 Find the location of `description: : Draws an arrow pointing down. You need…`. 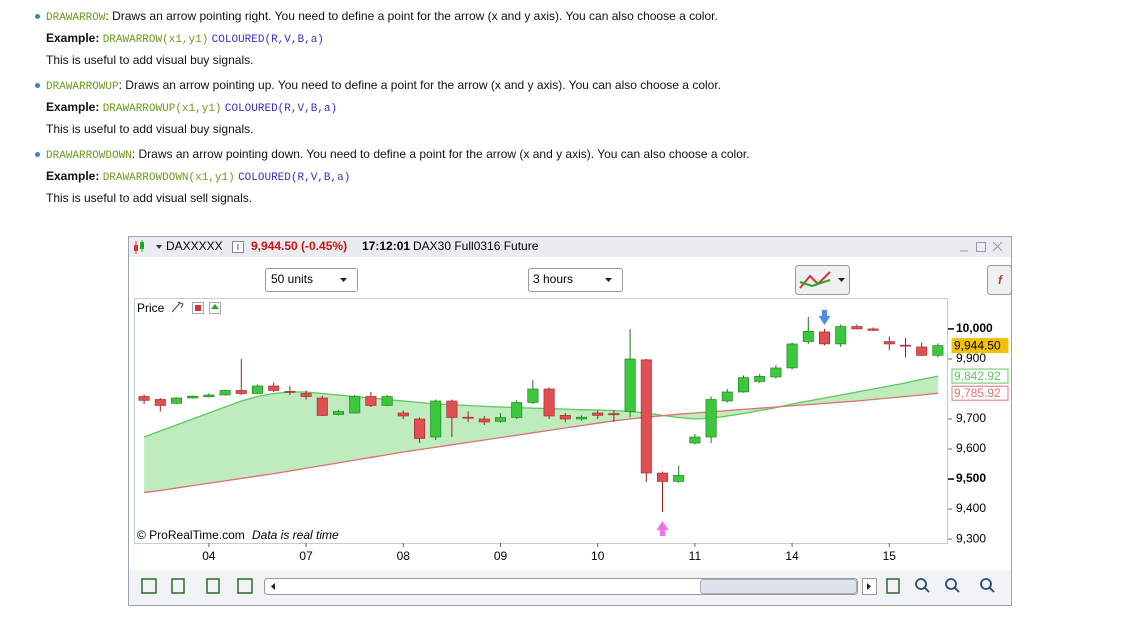

description: : Draws an arrow pointing down. You need… is located at coordinates (440, 154).